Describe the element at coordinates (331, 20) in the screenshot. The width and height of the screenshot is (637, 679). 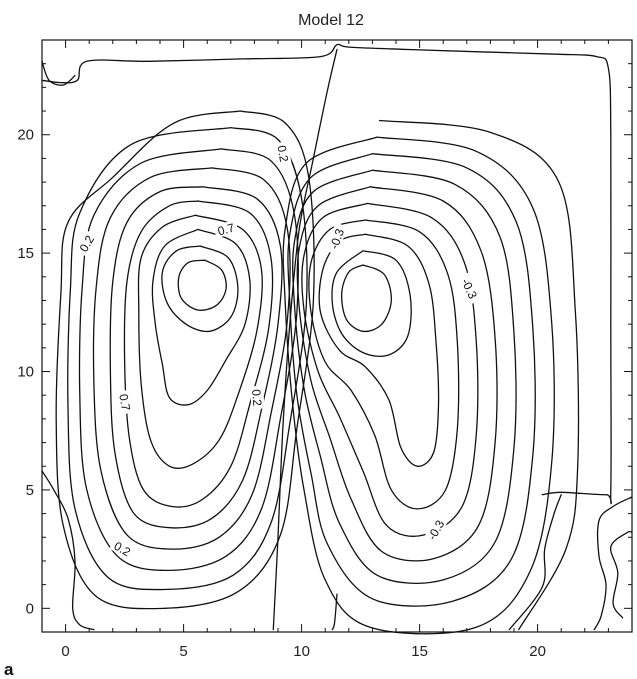
I see `chart-title: Model 12` at that location.